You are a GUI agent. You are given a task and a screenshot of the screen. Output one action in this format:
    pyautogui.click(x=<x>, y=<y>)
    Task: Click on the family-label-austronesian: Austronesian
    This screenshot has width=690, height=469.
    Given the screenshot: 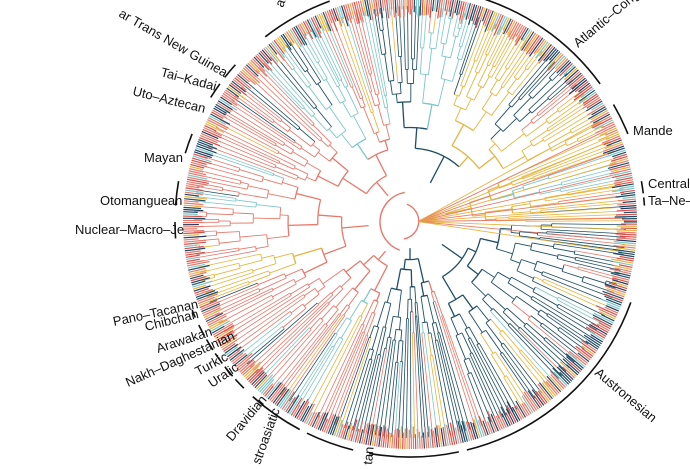 What is the action you would take?
    pyautogui.click(x=626, y=395)
    